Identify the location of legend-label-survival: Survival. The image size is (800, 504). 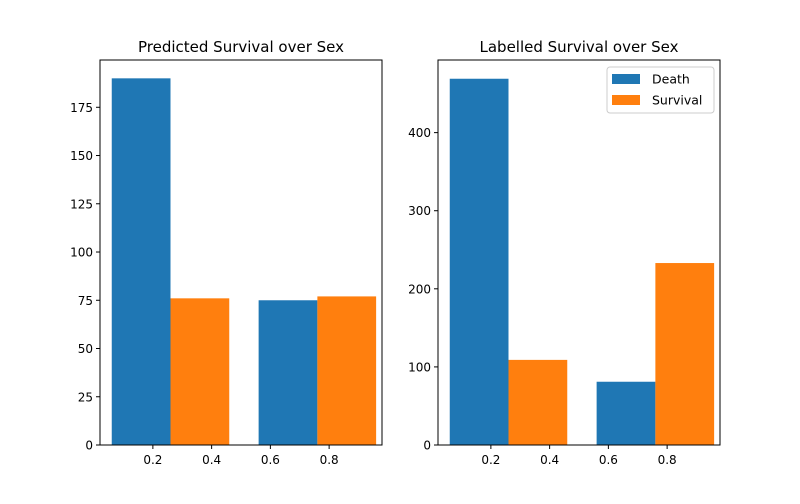
(677, 100).